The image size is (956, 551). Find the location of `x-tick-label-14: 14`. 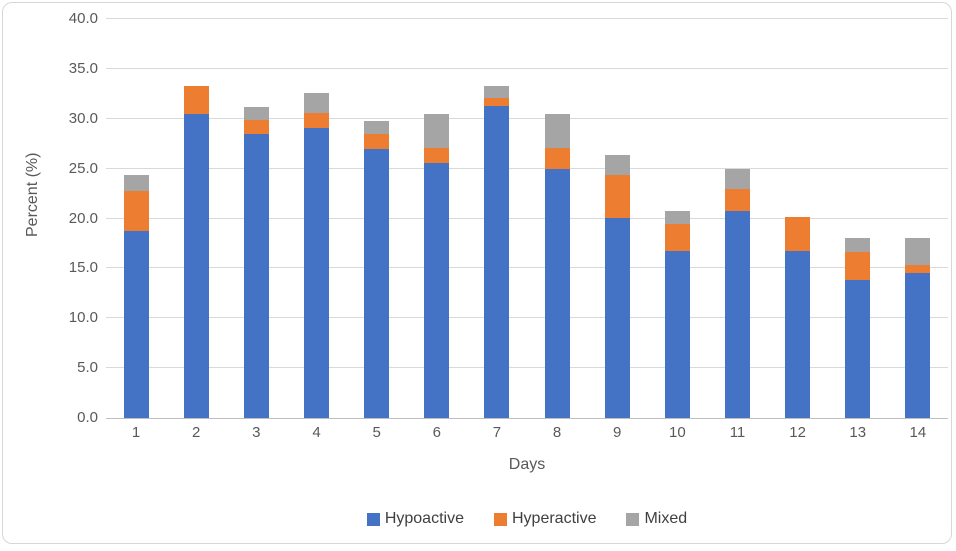

x-tick-label-14: 14 is located at coordinates (918, 432).